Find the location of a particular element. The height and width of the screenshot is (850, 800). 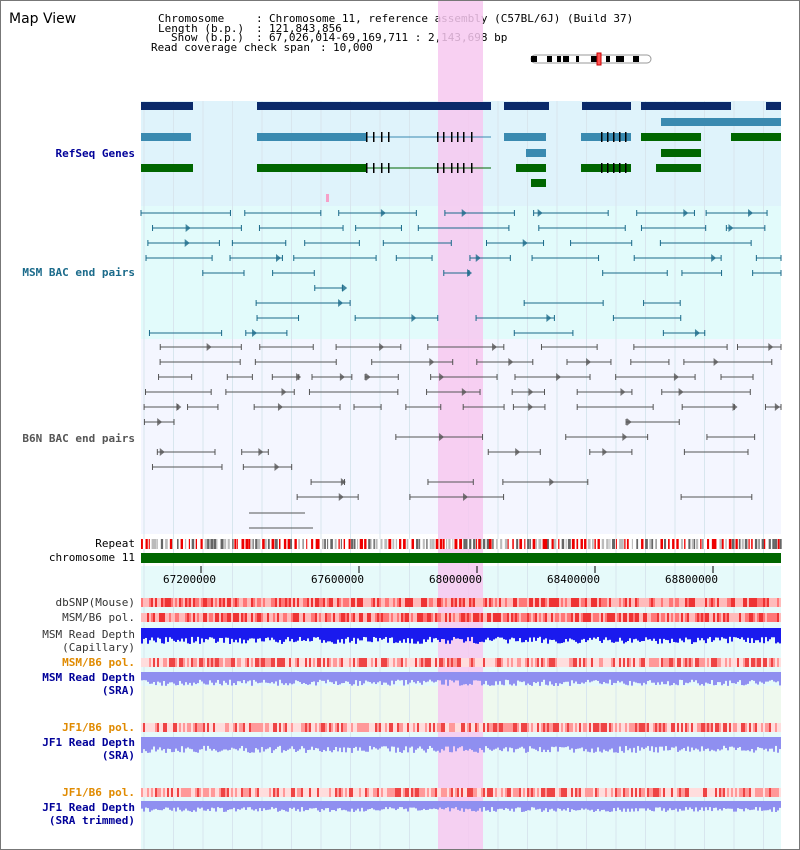

b6n-bac-end-pair-arrow is located at coordinates (716, 362).